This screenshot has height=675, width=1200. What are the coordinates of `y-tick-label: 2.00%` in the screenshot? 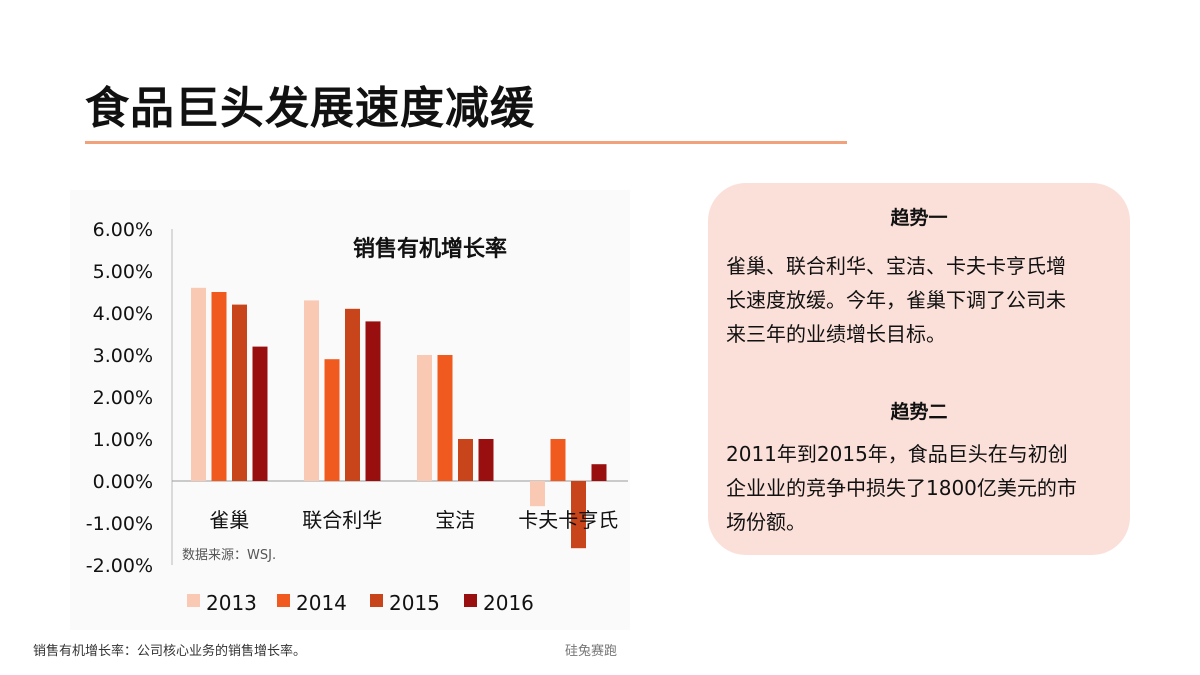 It's located at (123, 398).